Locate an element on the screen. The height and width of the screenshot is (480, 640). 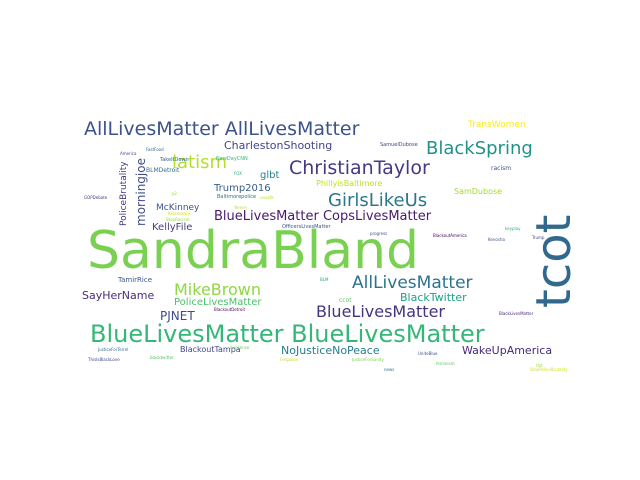
word: AllLivesMatter AllLivesMatter is located at coordinates (222, 129).